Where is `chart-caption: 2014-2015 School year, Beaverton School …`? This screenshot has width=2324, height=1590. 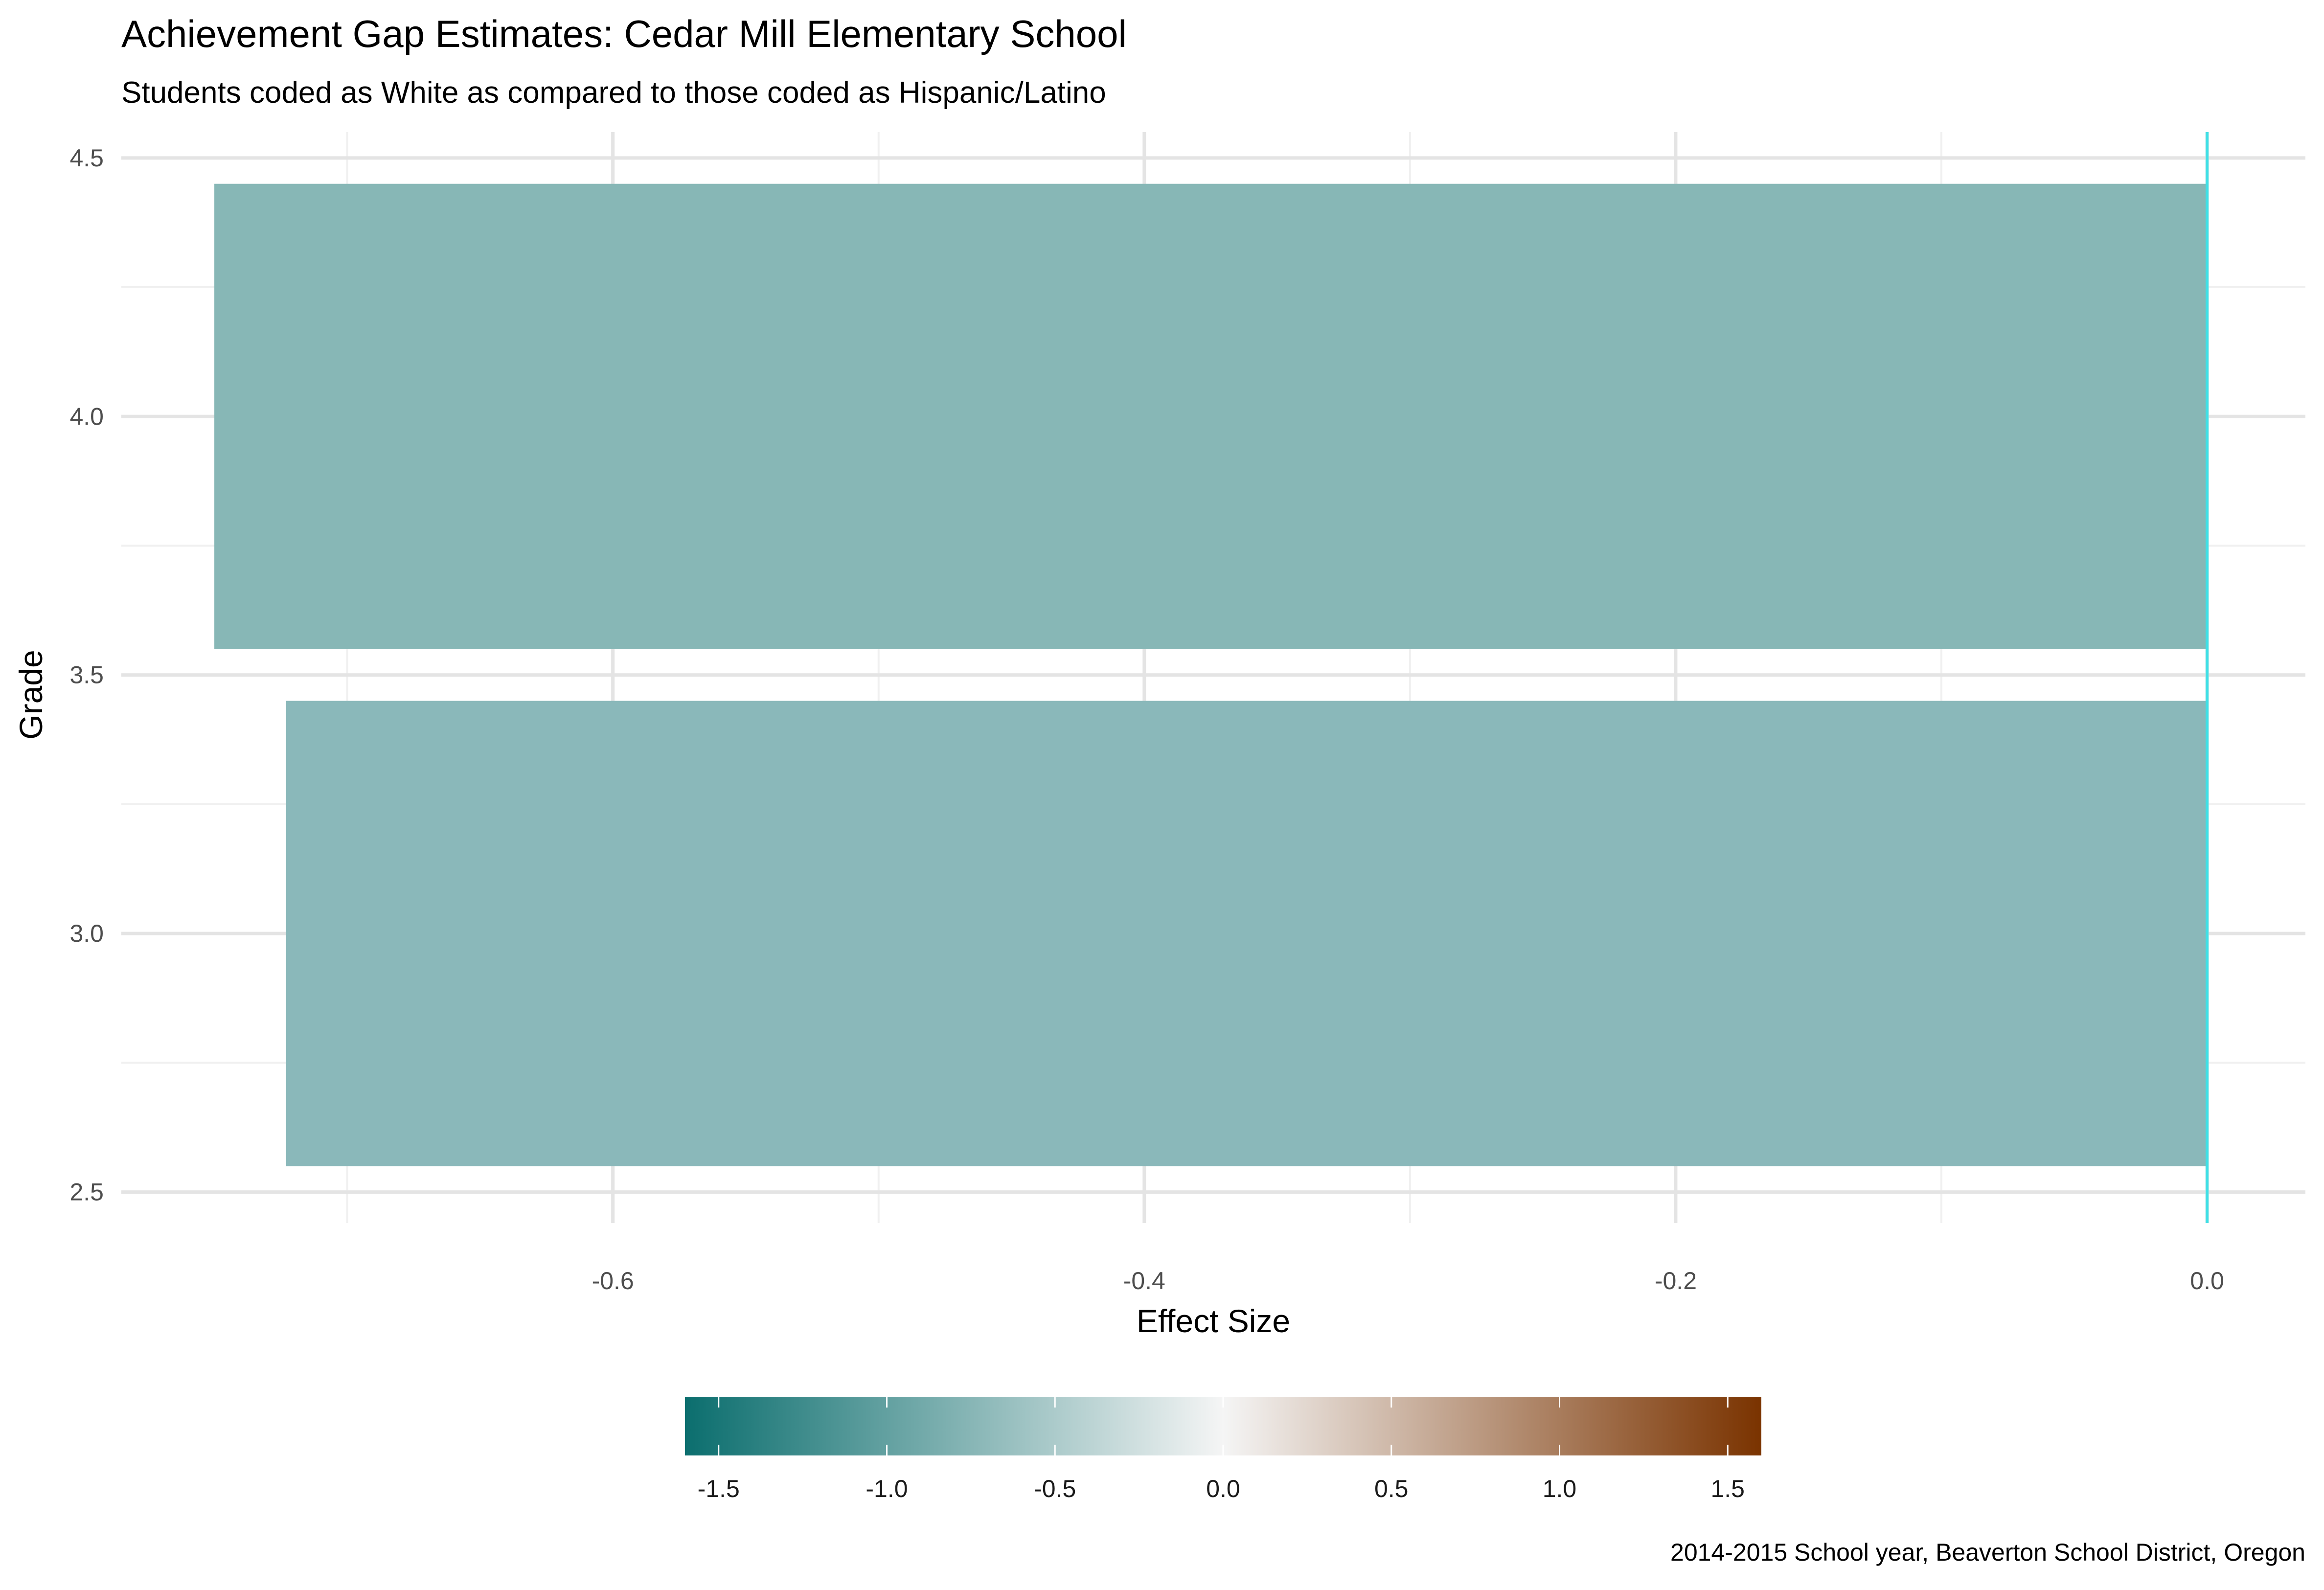 chart-caption: 2014-2015 School year, Beaverton School … is located at coordinates (1988, 1553).